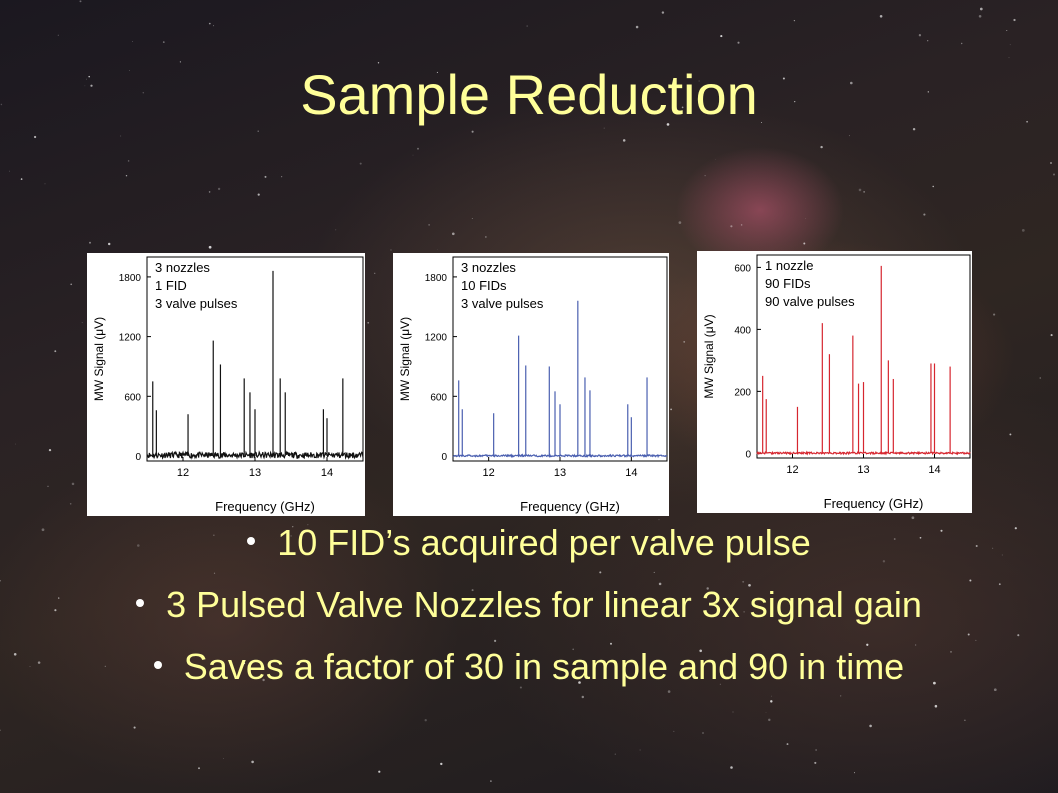  What do you see at coordinates (742, 268) in the screenshot?
I see `y-tick-label: 600` at bounding box center [742, 268].